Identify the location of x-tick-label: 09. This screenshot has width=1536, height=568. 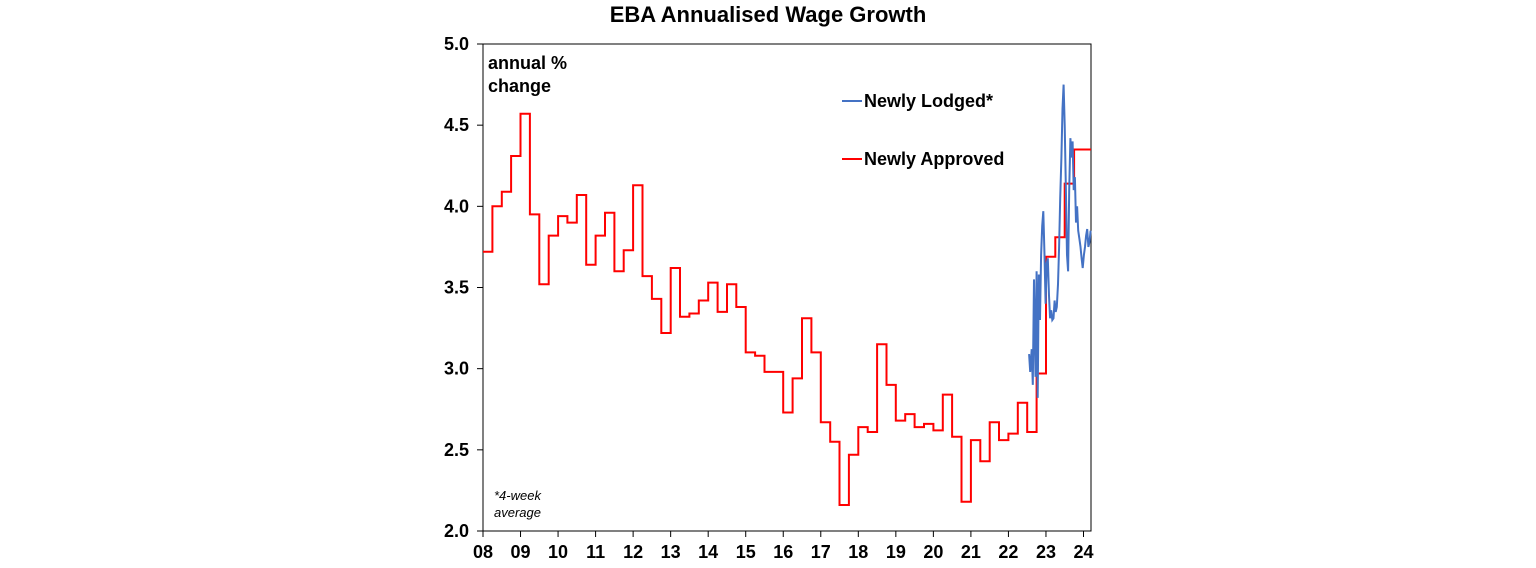
(521, 552).